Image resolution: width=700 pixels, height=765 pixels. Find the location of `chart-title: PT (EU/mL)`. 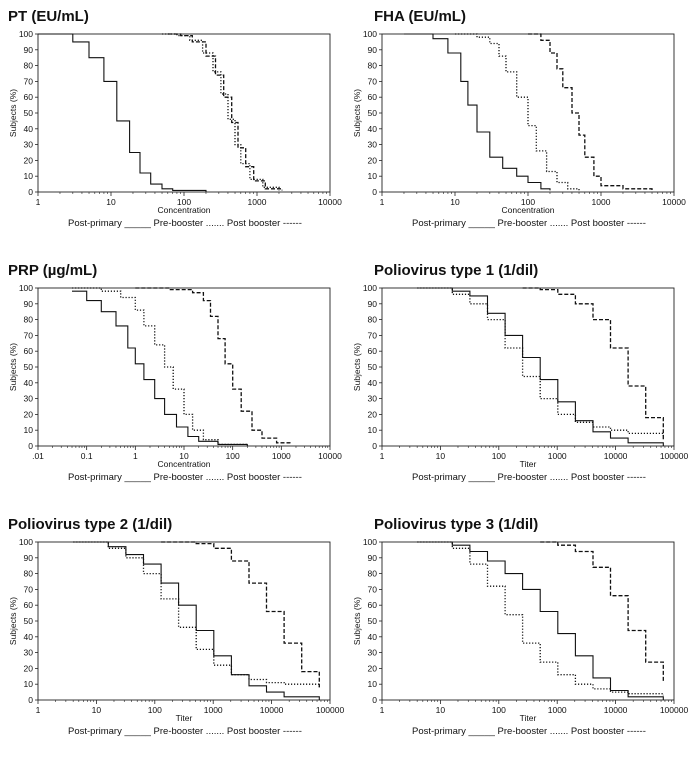

chart-title: PT (EU/mL) is located at coordinates (48, 16).